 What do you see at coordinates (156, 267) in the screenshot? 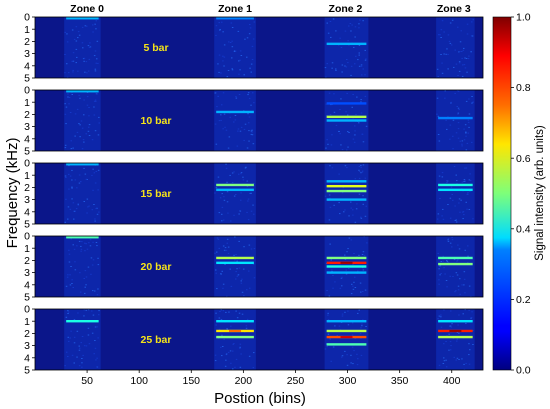
I see `pressure-label: 20 bar` at bounding box center [156, 267].